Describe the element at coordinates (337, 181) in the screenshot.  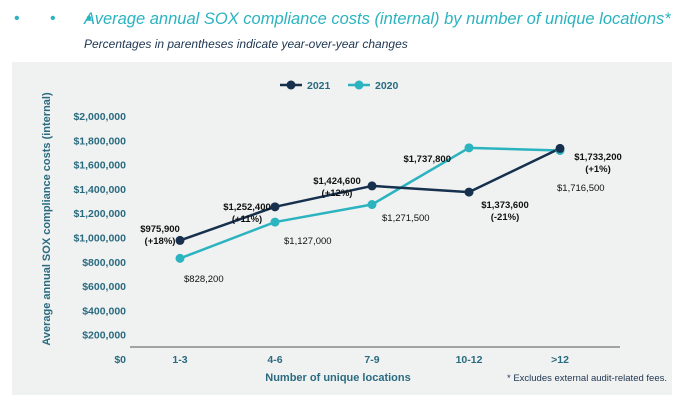
I see `data-label-2021: $1,424,600` at that location.